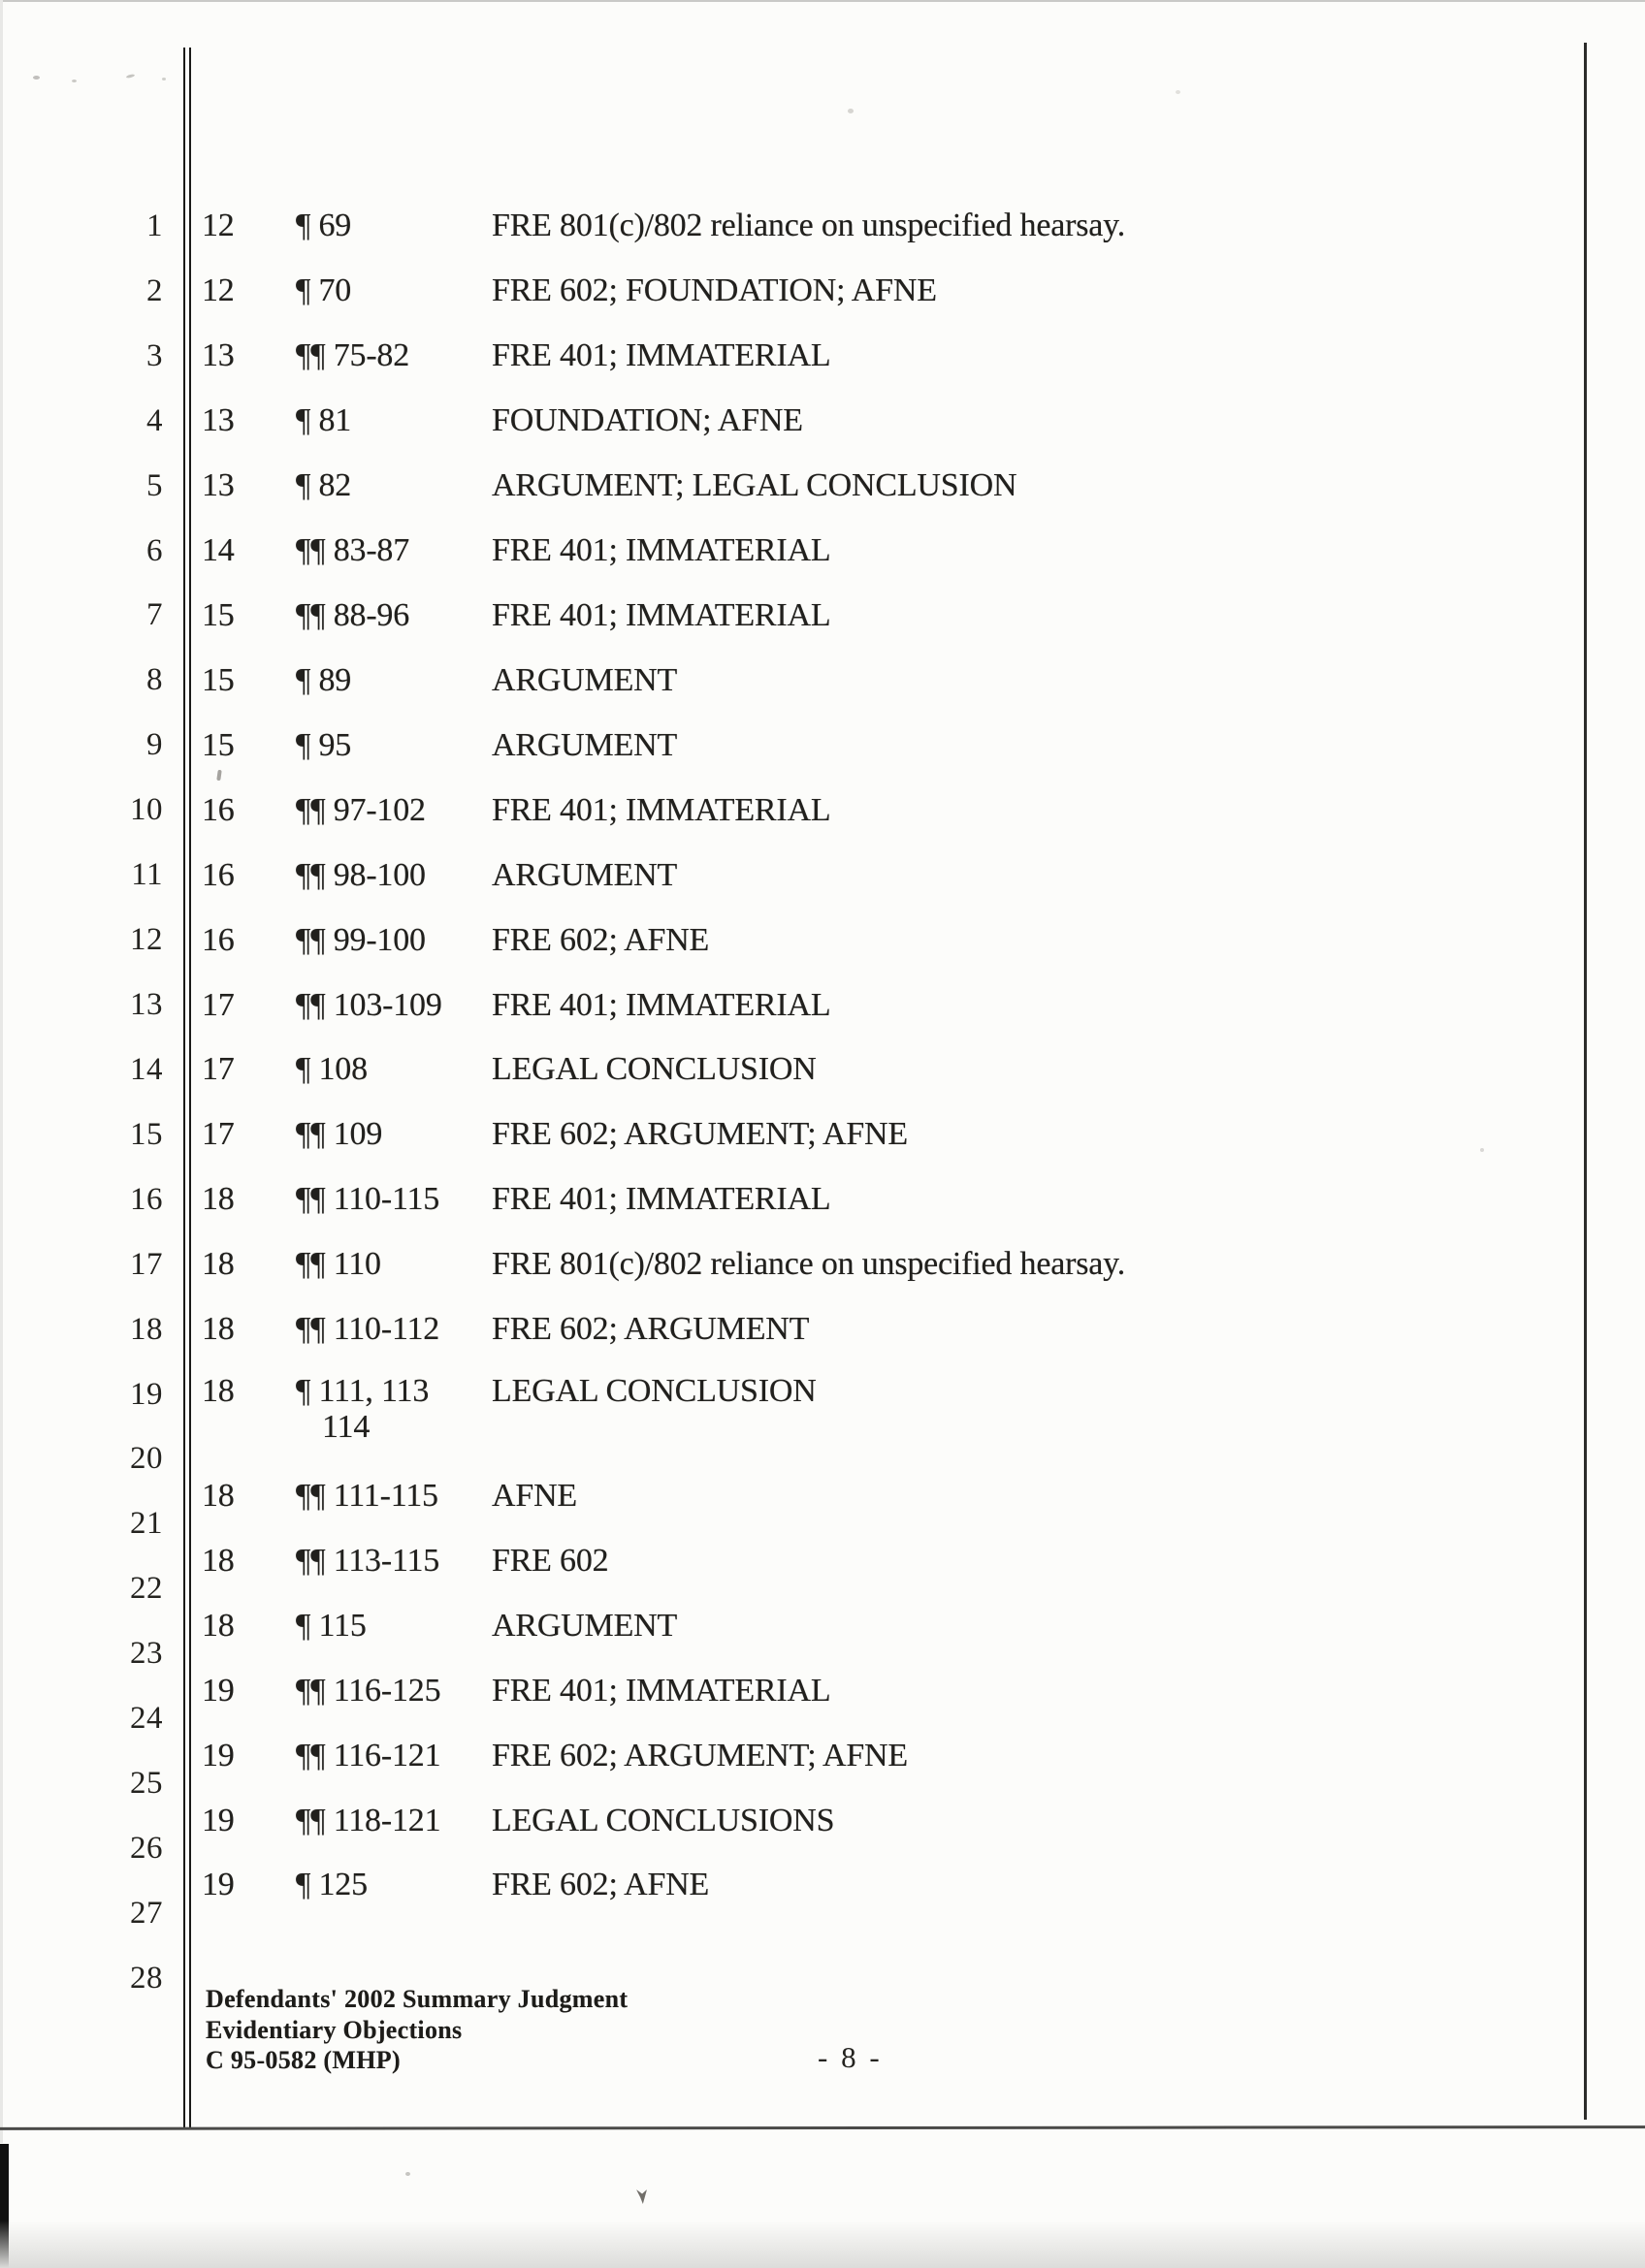 This screenshot has width=1645, height=2268. What do you see at coordinates (851, 1070) in the screenshot?
I see `table-row: 17 ¶ 108 LEGAL CONCLUSION` at bounding box center [851, 1070].